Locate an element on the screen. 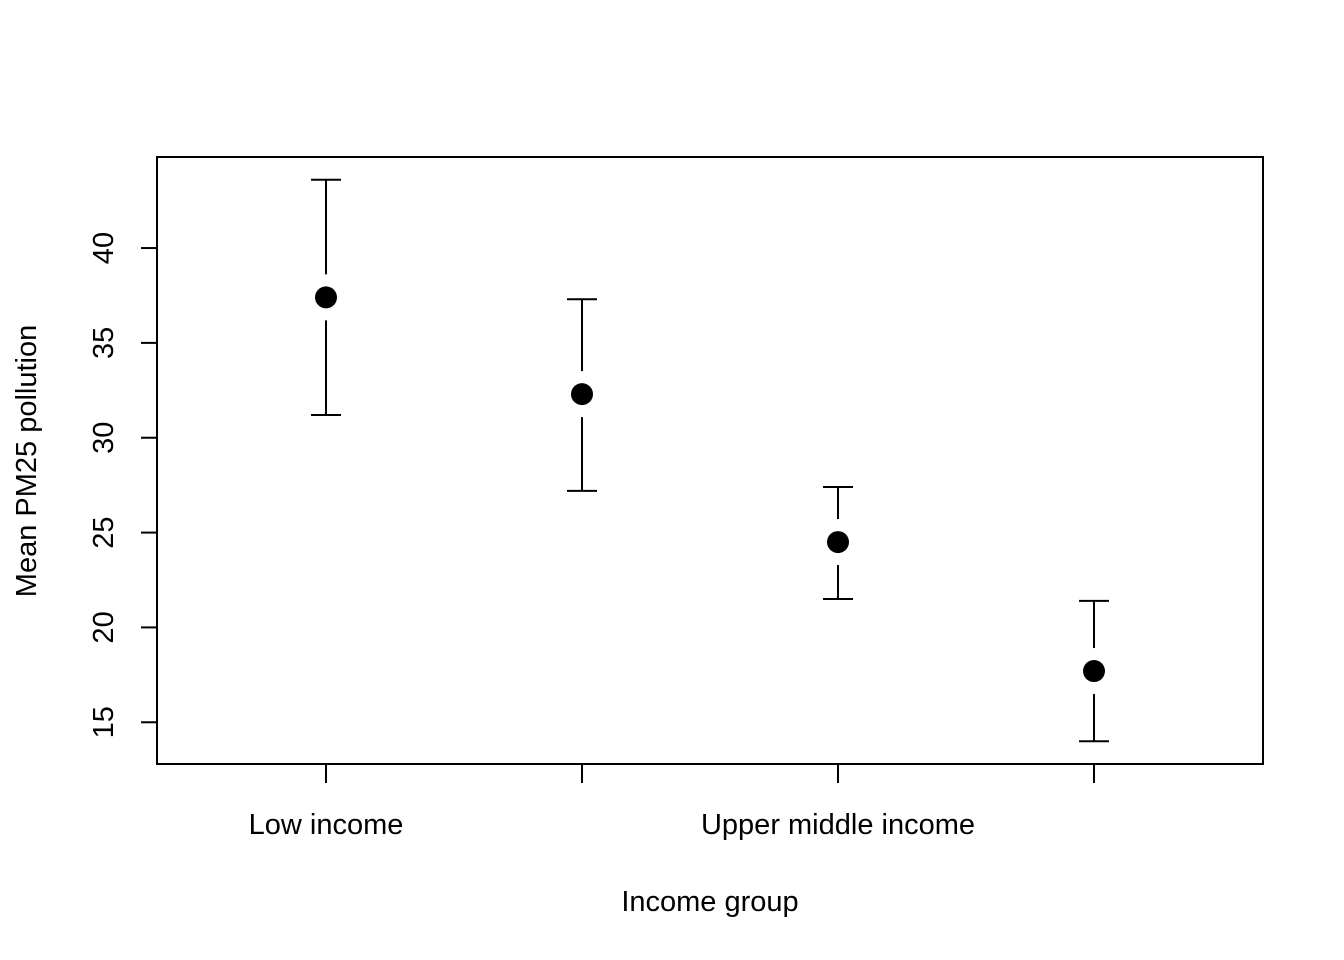 This screenshot has width=1344, height=960. y-tick-label: 25 is located at coordinates (104, 532).